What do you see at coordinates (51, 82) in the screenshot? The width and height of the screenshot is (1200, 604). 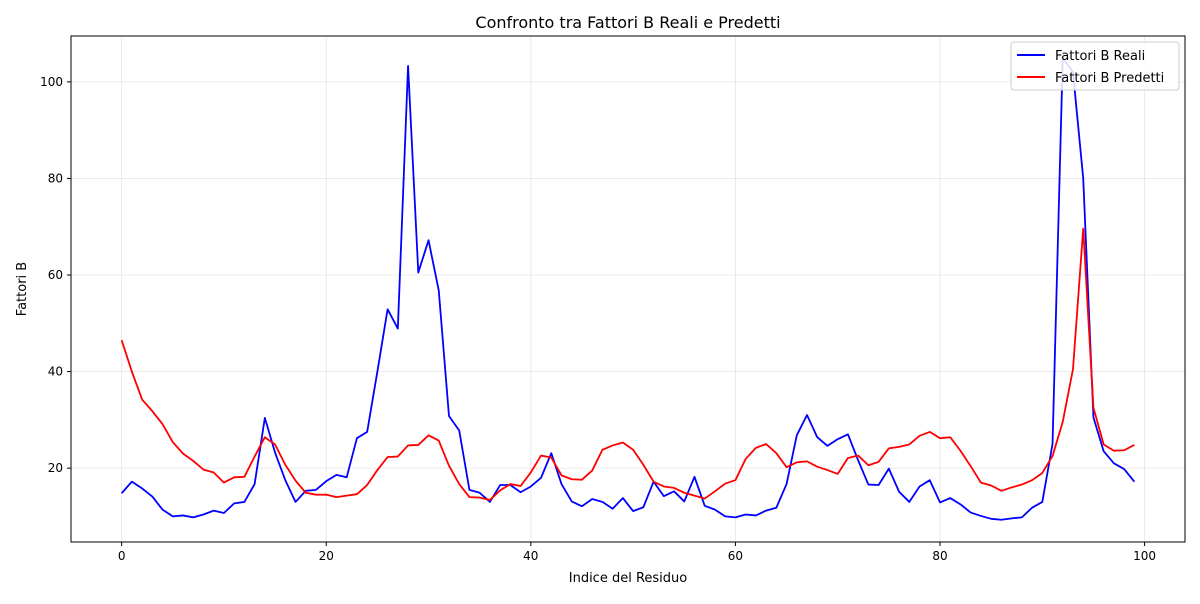 I see `y-tick-label: 100` at bounding box center [51, 82].